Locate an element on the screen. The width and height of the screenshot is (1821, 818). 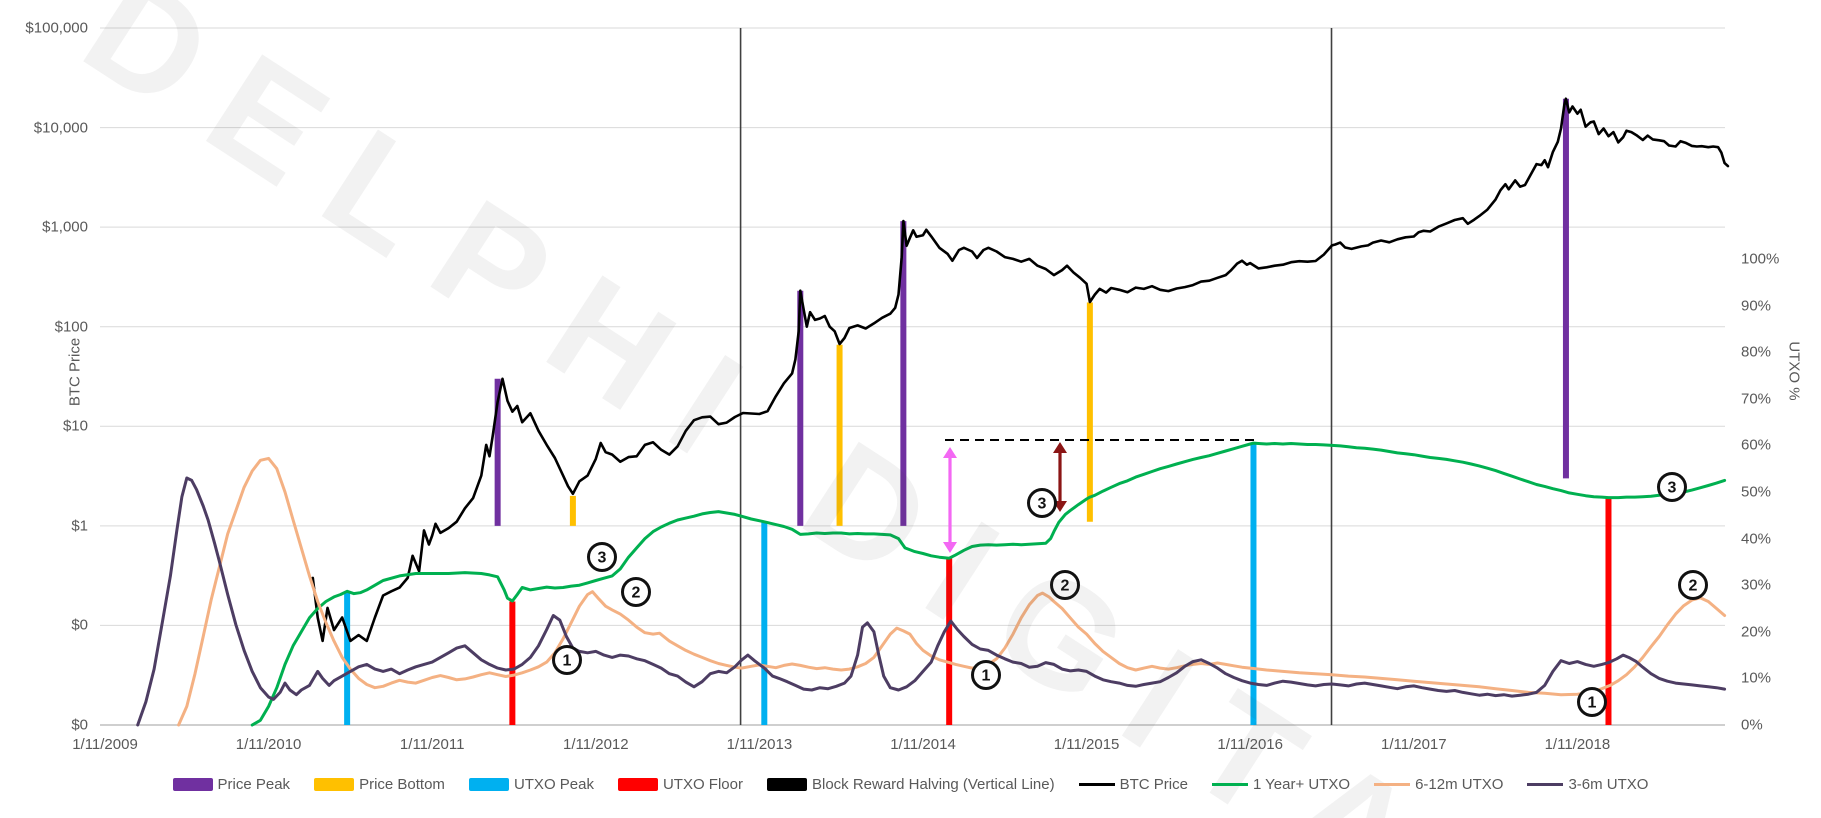
left-tick-label: $100,000 is located at coordinates (56, 28).